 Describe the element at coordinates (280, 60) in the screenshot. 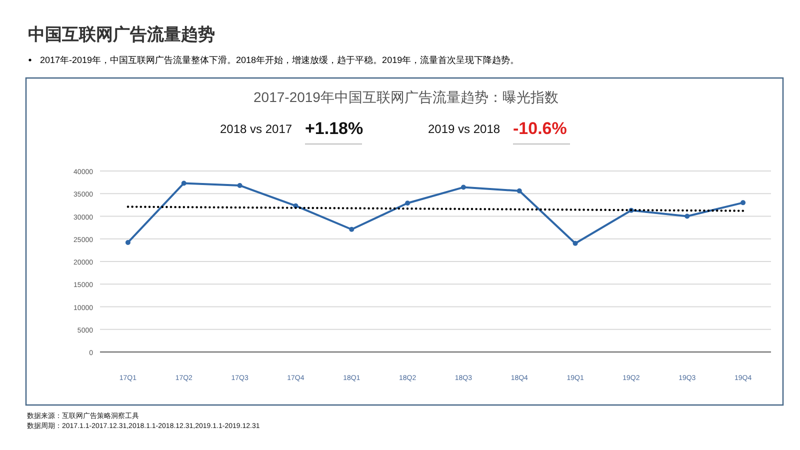

I see `text: 2017年-2019年，中国互联网广告流量整体下滑。2018年开始，增速放缓，趋于平稳。2019年，流量首次呈现下降趋势。` at that location.